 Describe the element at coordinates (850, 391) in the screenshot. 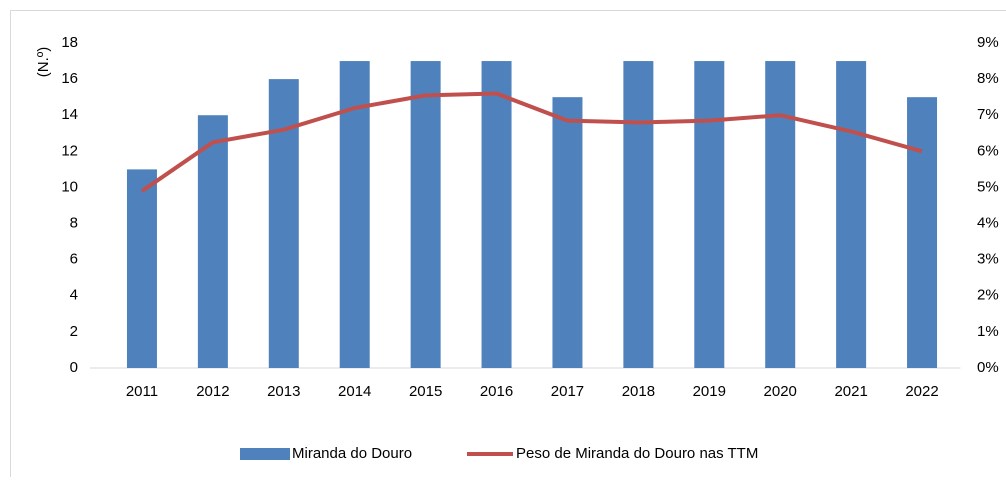

I see `x-tick-label: 2021` at that location.